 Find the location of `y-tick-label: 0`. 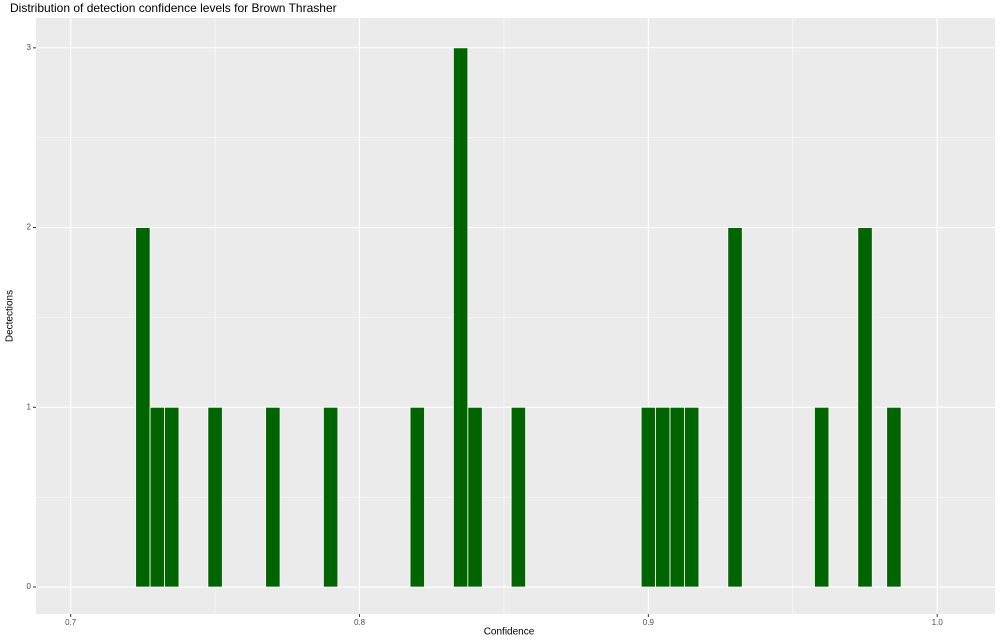

y-tick-label: 0 is located at coordinates (29, 586).